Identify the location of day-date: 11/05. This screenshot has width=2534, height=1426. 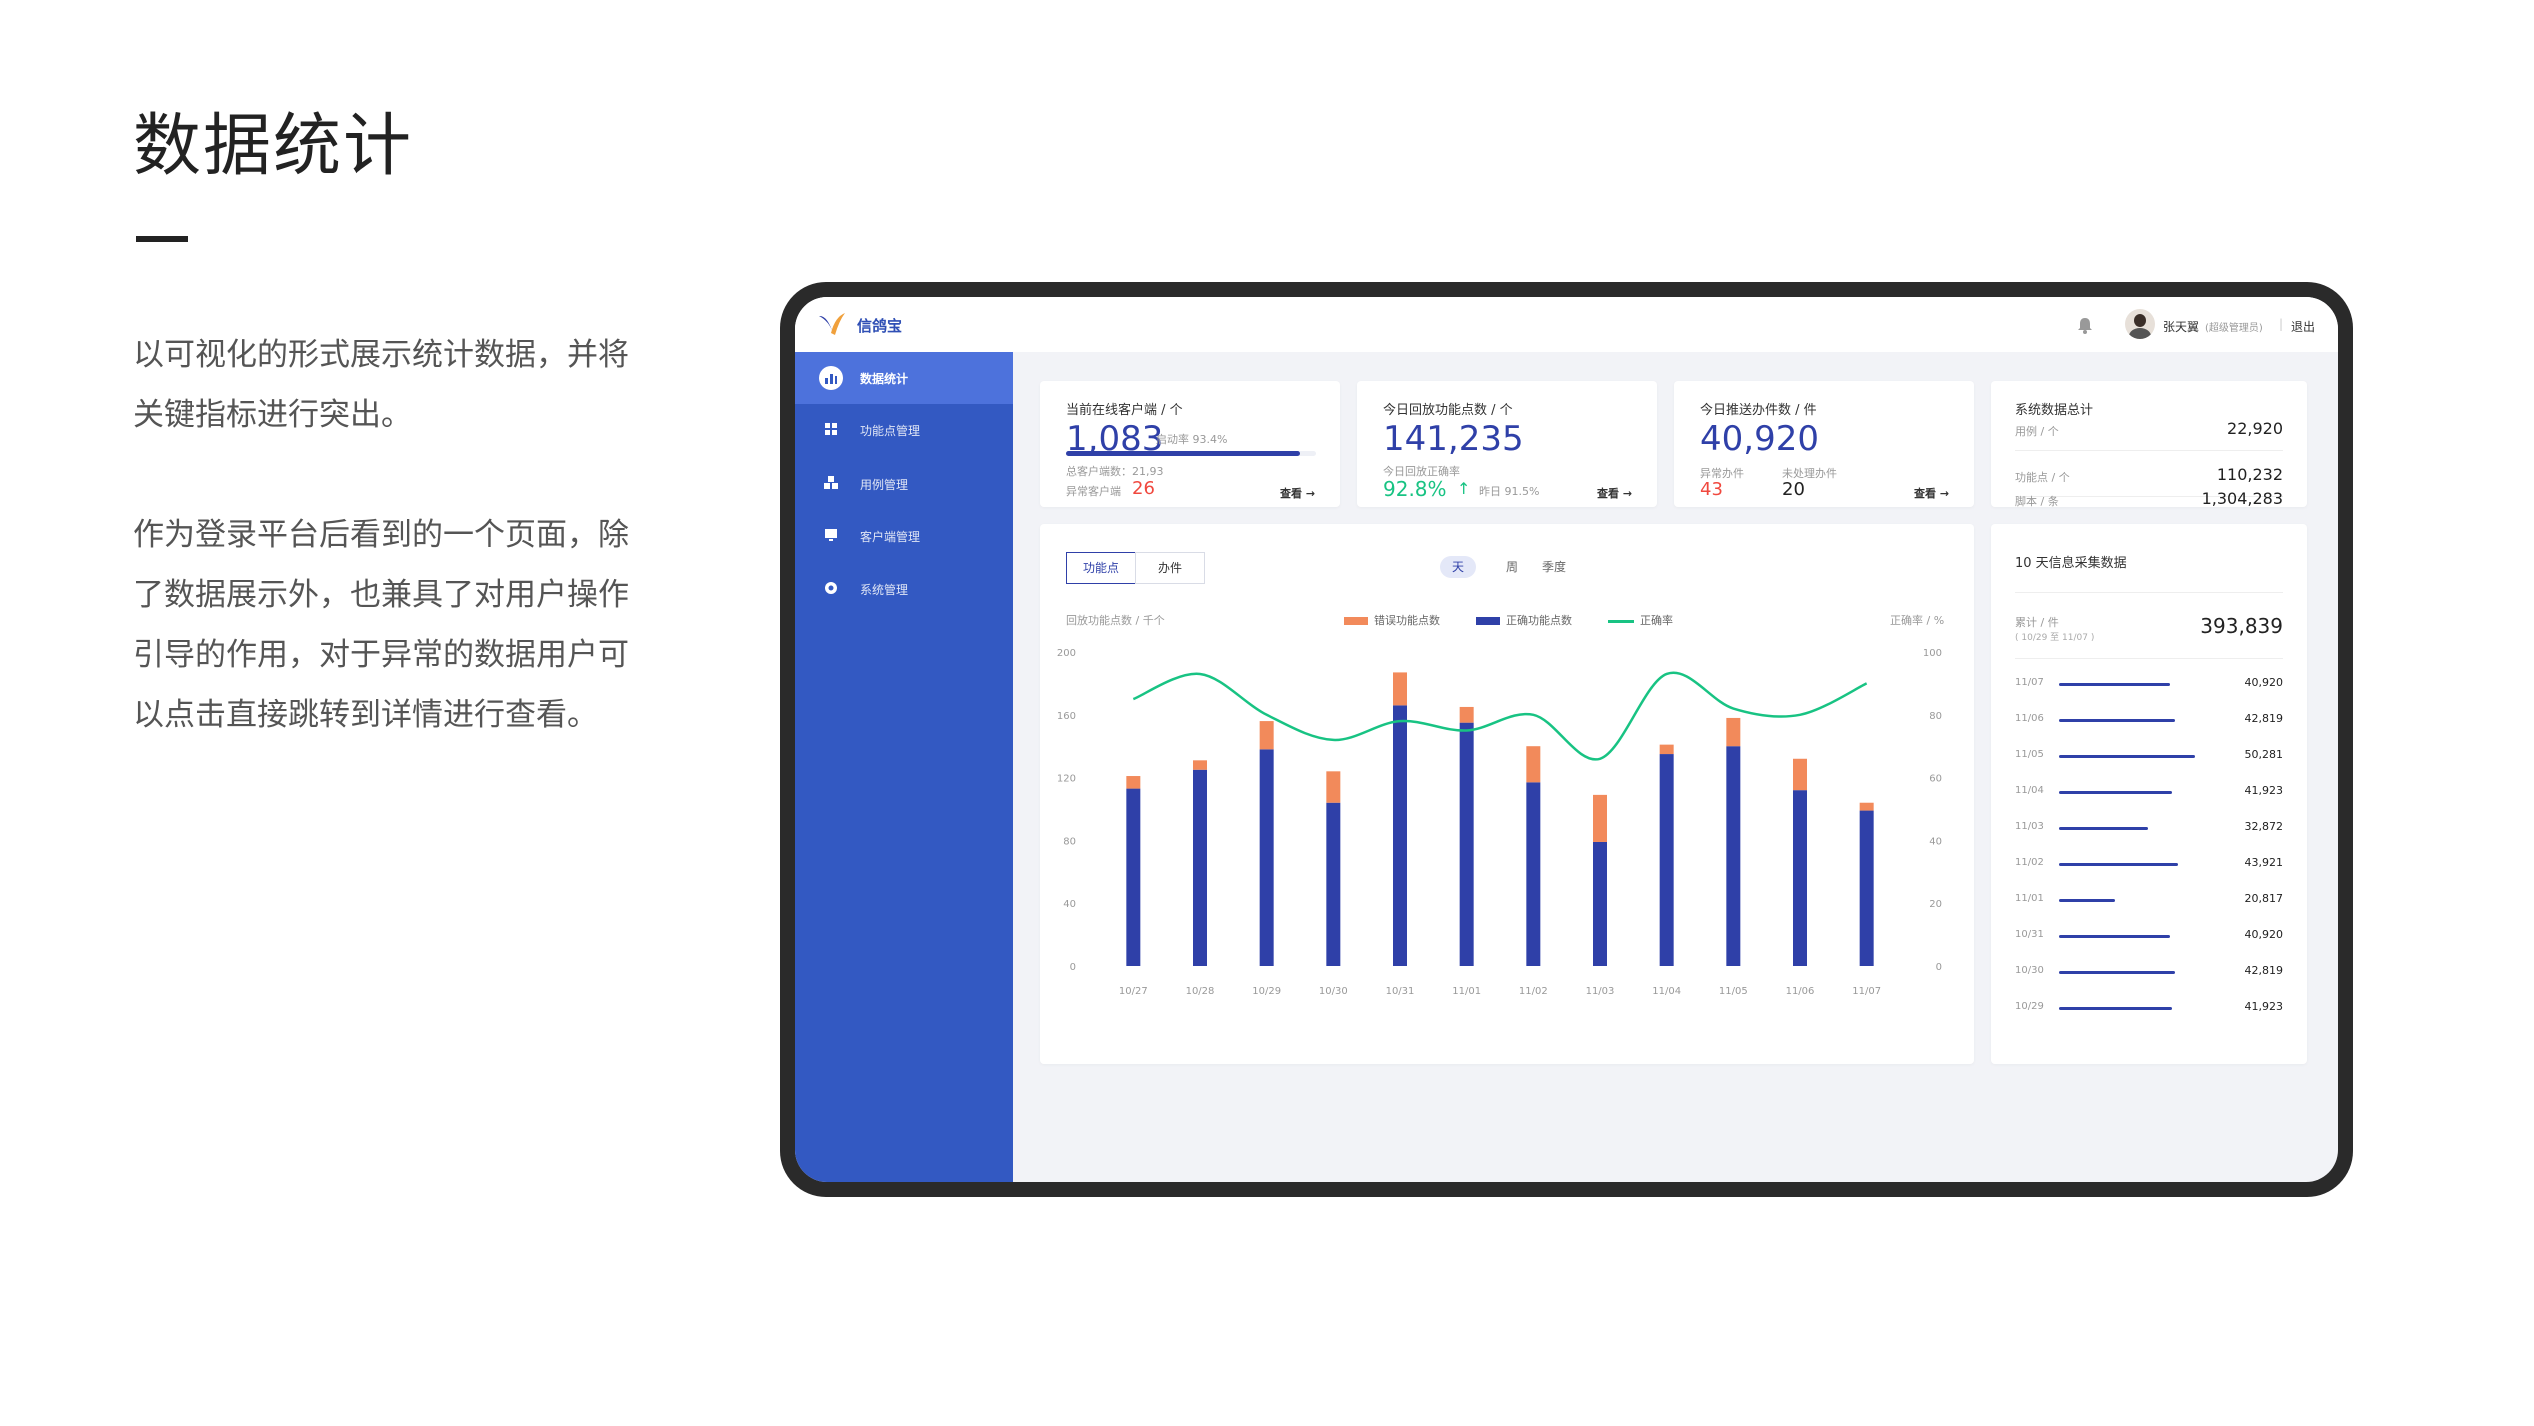
(2029, 754).